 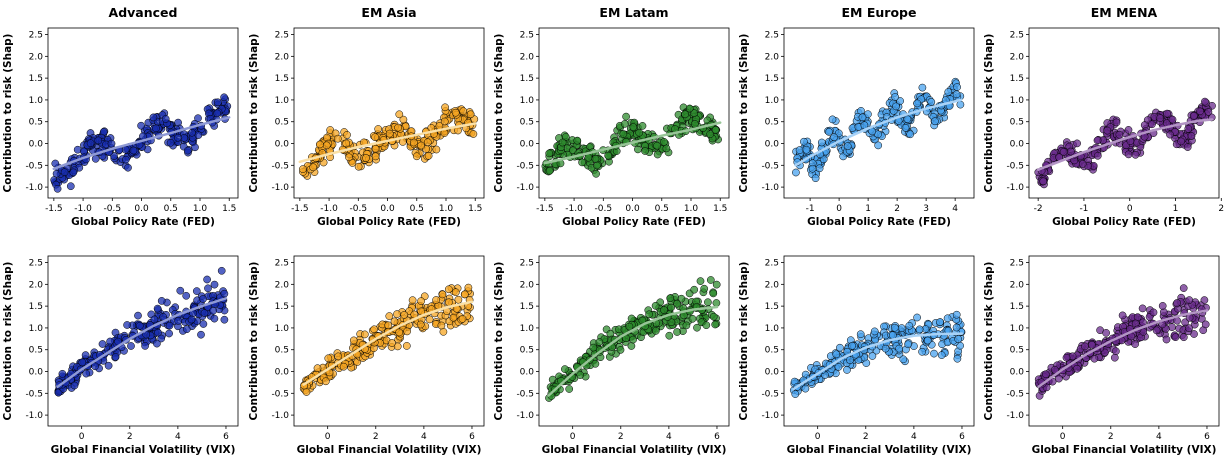 What do you see at coordinates (574, 209) in the screenshot?
I see `x-tick-label: -1.0` at bounding box center [574, 209].